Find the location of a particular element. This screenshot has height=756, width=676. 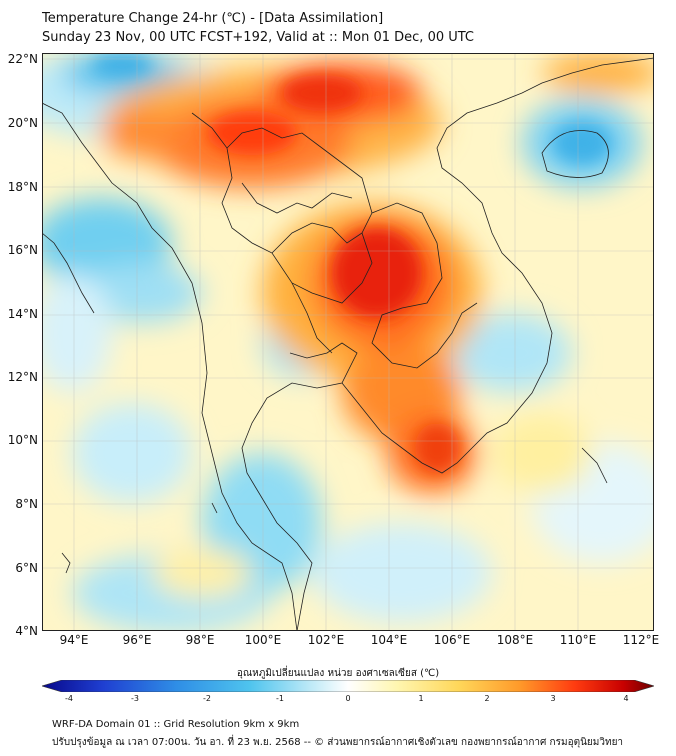

colorbar-tick-1: 1 is located at coordinates (421, 698).